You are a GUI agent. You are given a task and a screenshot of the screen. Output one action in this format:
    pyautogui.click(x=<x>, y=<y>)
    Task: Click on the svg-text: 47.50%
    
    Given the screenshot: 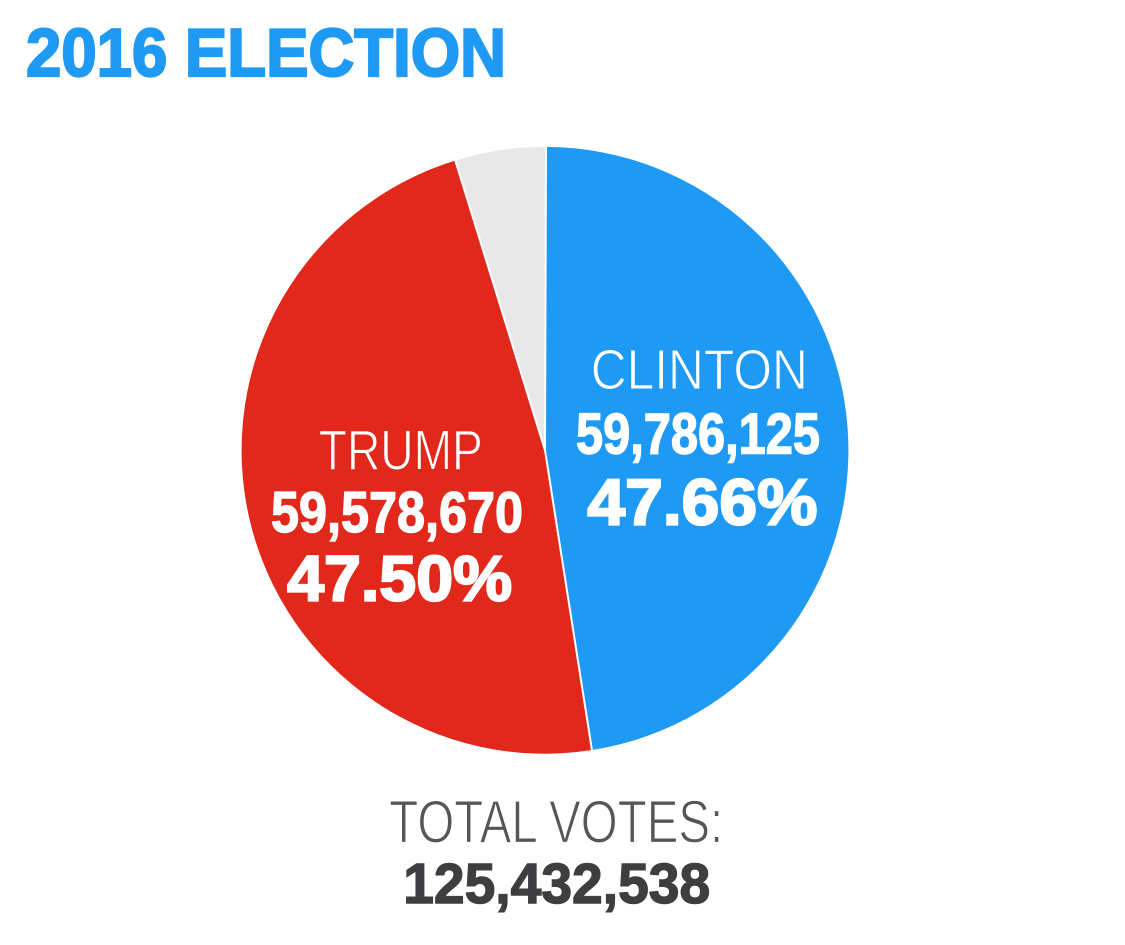 What is the action you would take?
    pyautogui.click(x=399, y=578)
    